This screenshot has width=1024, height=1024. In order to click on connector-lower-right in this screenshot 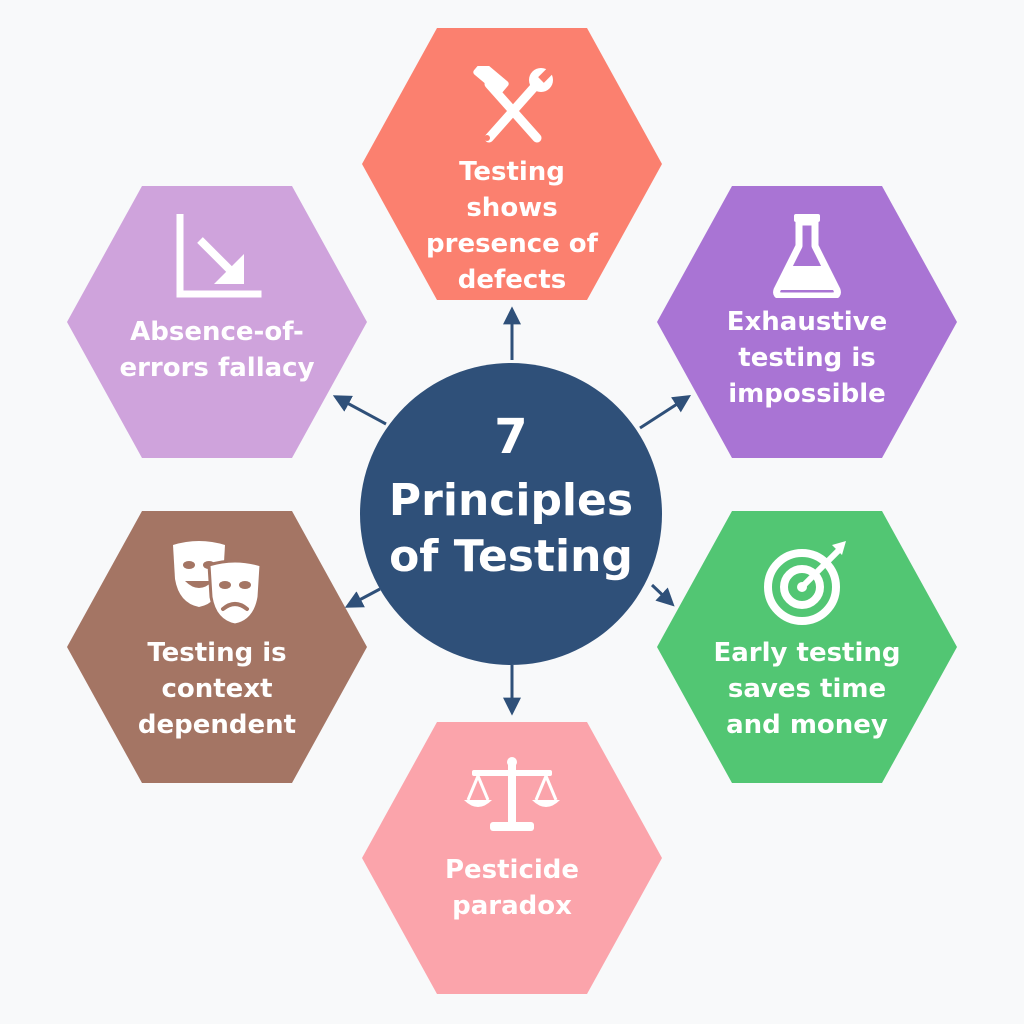, I will do `click(662, 595)`.